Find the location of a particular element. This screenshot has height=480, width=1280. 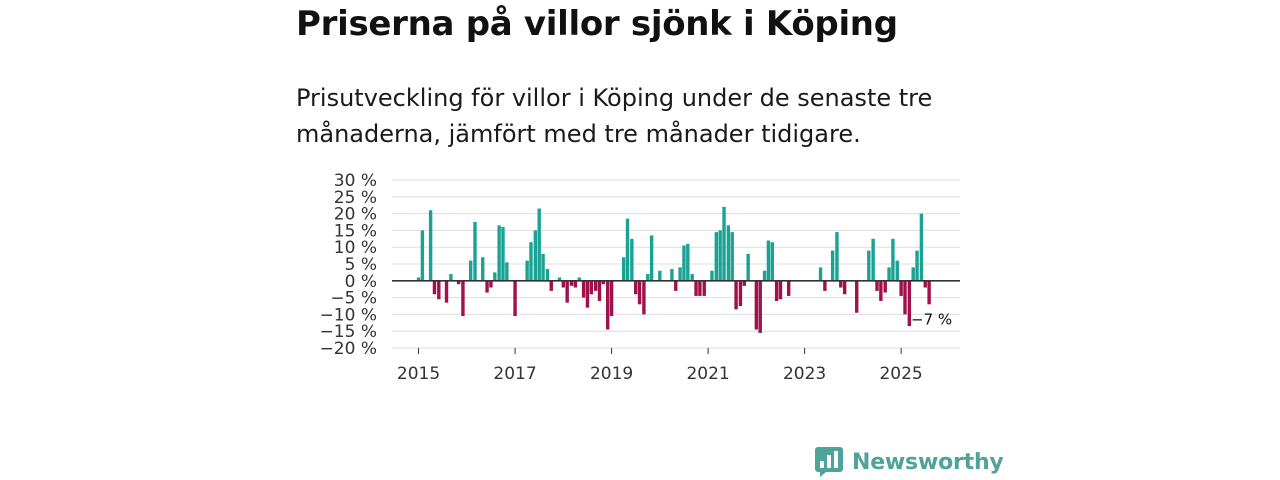

y-tick-label: 5 % is located at coordinates (361, 265).